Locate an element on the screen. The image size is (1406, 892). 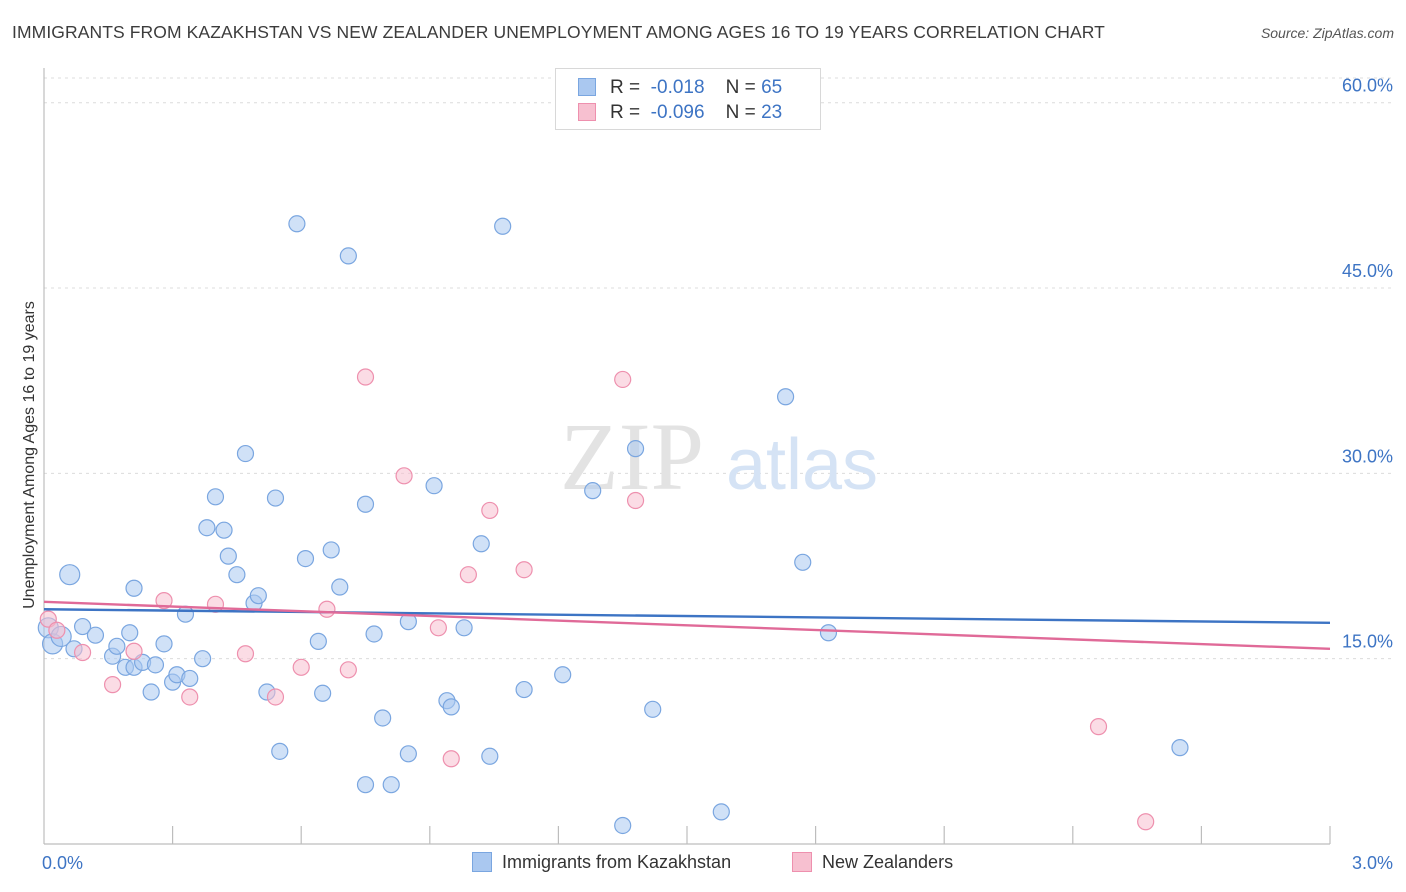
bottom-legend-label: New Zealanders is located at coordinates (888, 862).